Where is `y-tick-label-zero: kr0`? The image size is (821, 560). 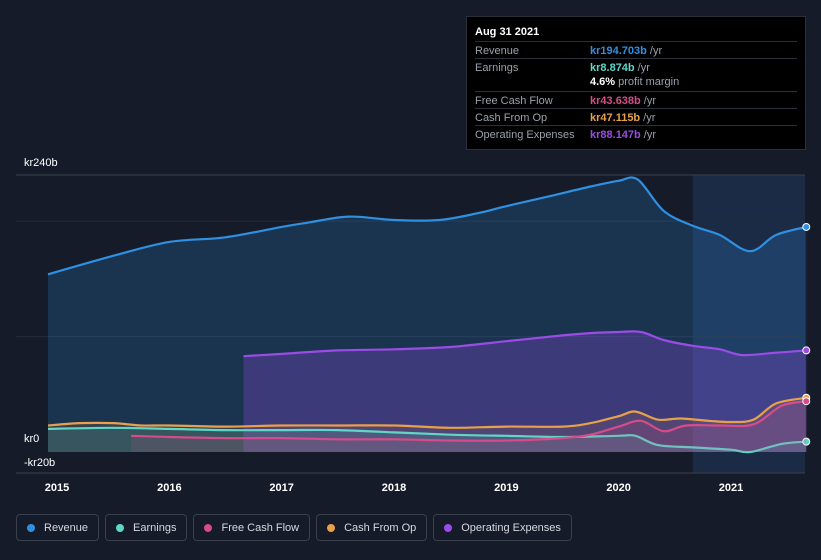
y-tick-label-zero: kr0 is located at coordinates (32, 439).